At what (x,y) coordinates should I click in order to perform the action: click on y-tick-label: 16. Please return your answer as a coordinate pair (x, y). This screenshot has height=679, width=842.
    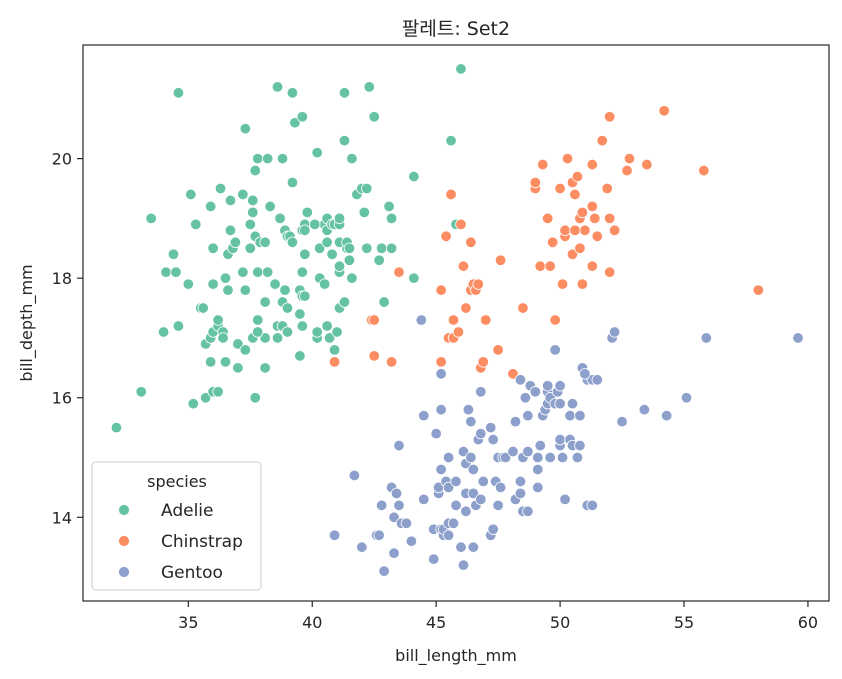
    Looking at the image, I should click on (62, 398).